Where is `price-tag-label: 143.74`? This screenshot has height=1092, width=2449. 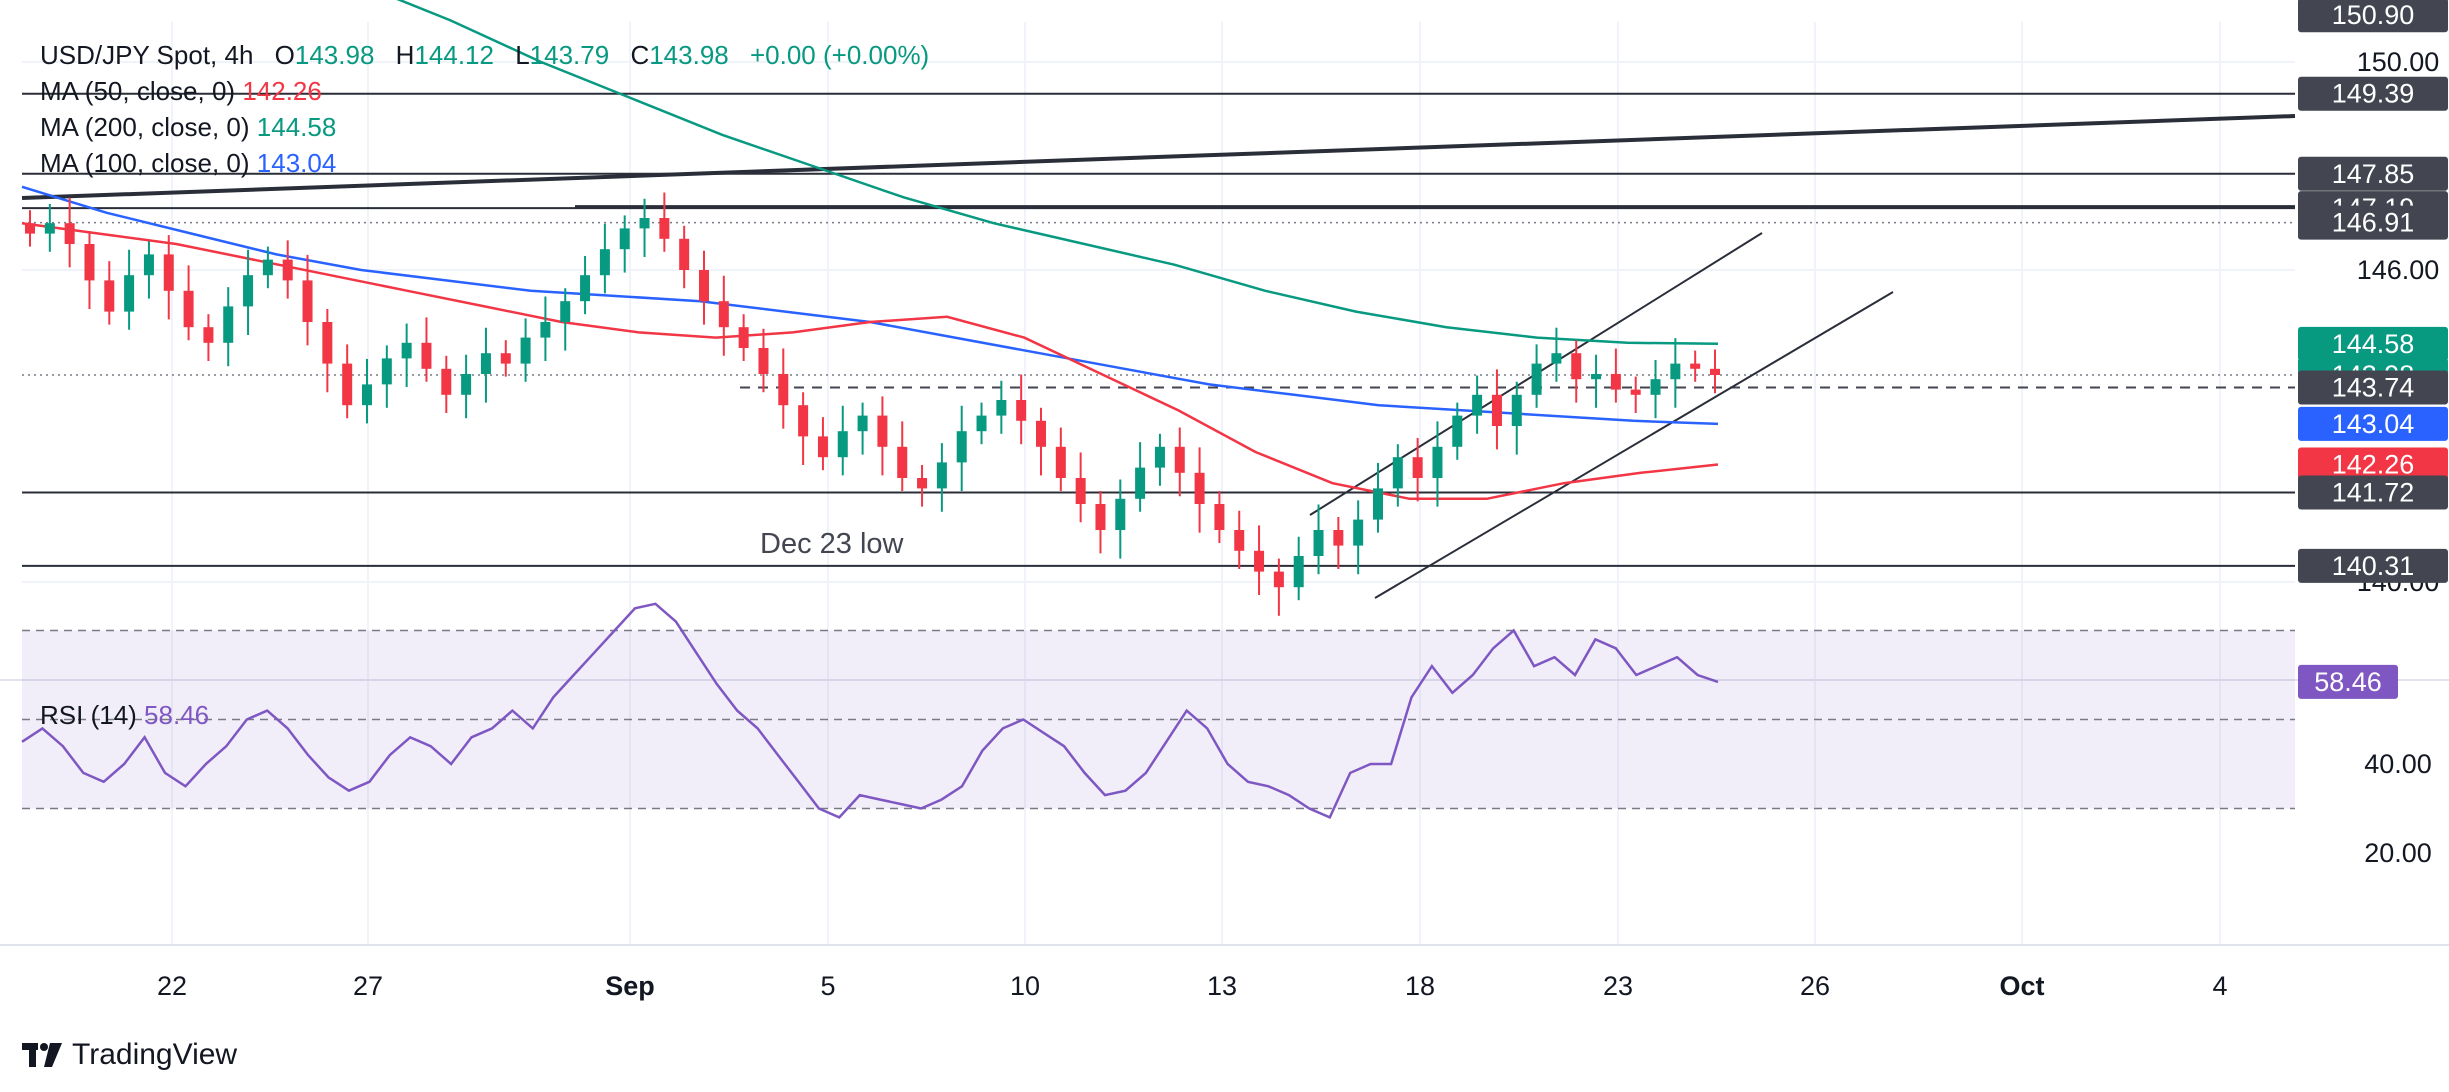 price-tag-label: 143.74 is located at coordinates (2373, 388).